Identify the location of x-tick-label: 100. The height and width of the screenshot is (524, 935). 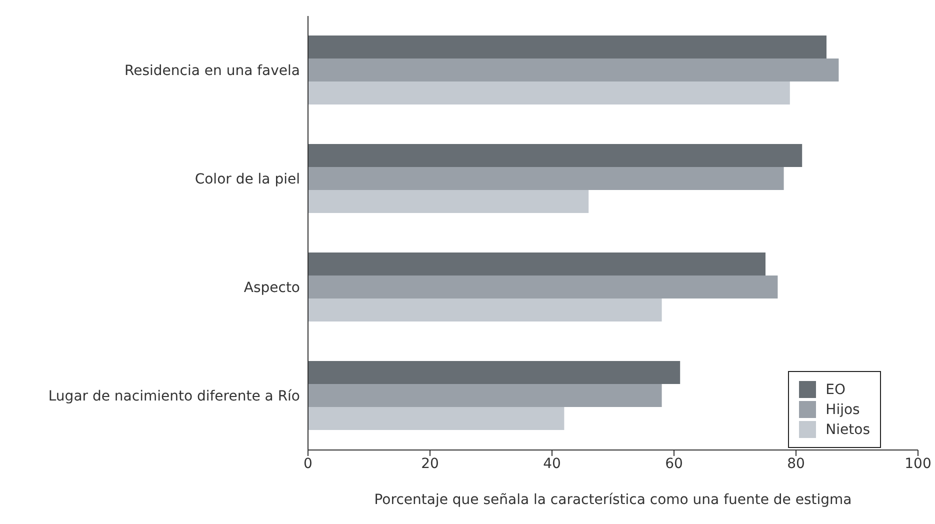
(918, 464).